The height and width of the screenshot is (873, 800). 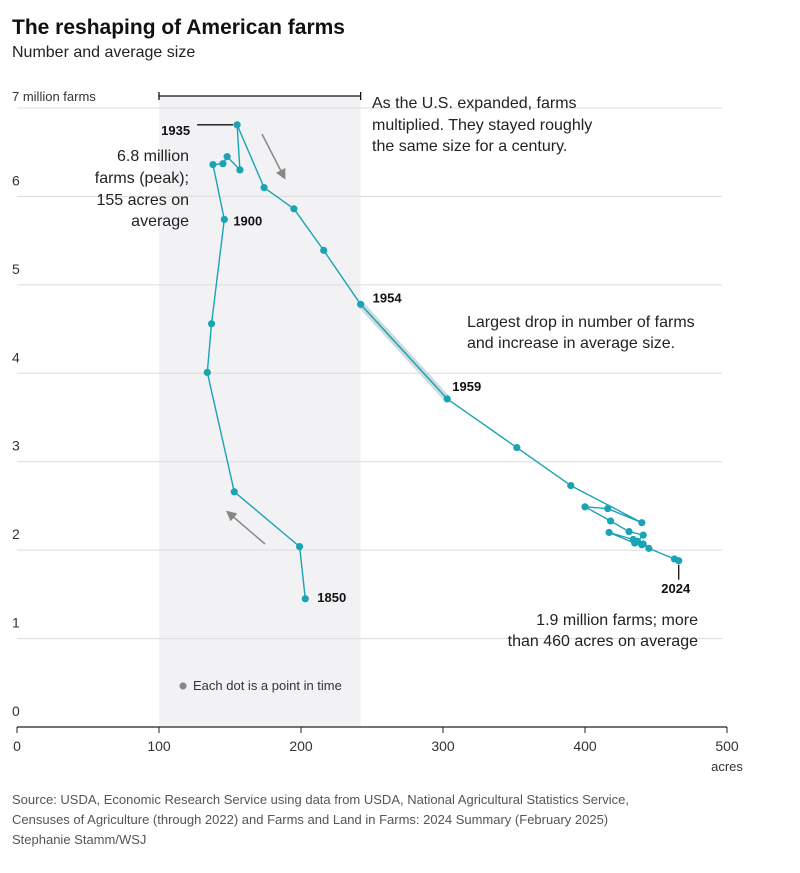 I want to click on year-label-1954: 1954, so click(x=388, y=297).